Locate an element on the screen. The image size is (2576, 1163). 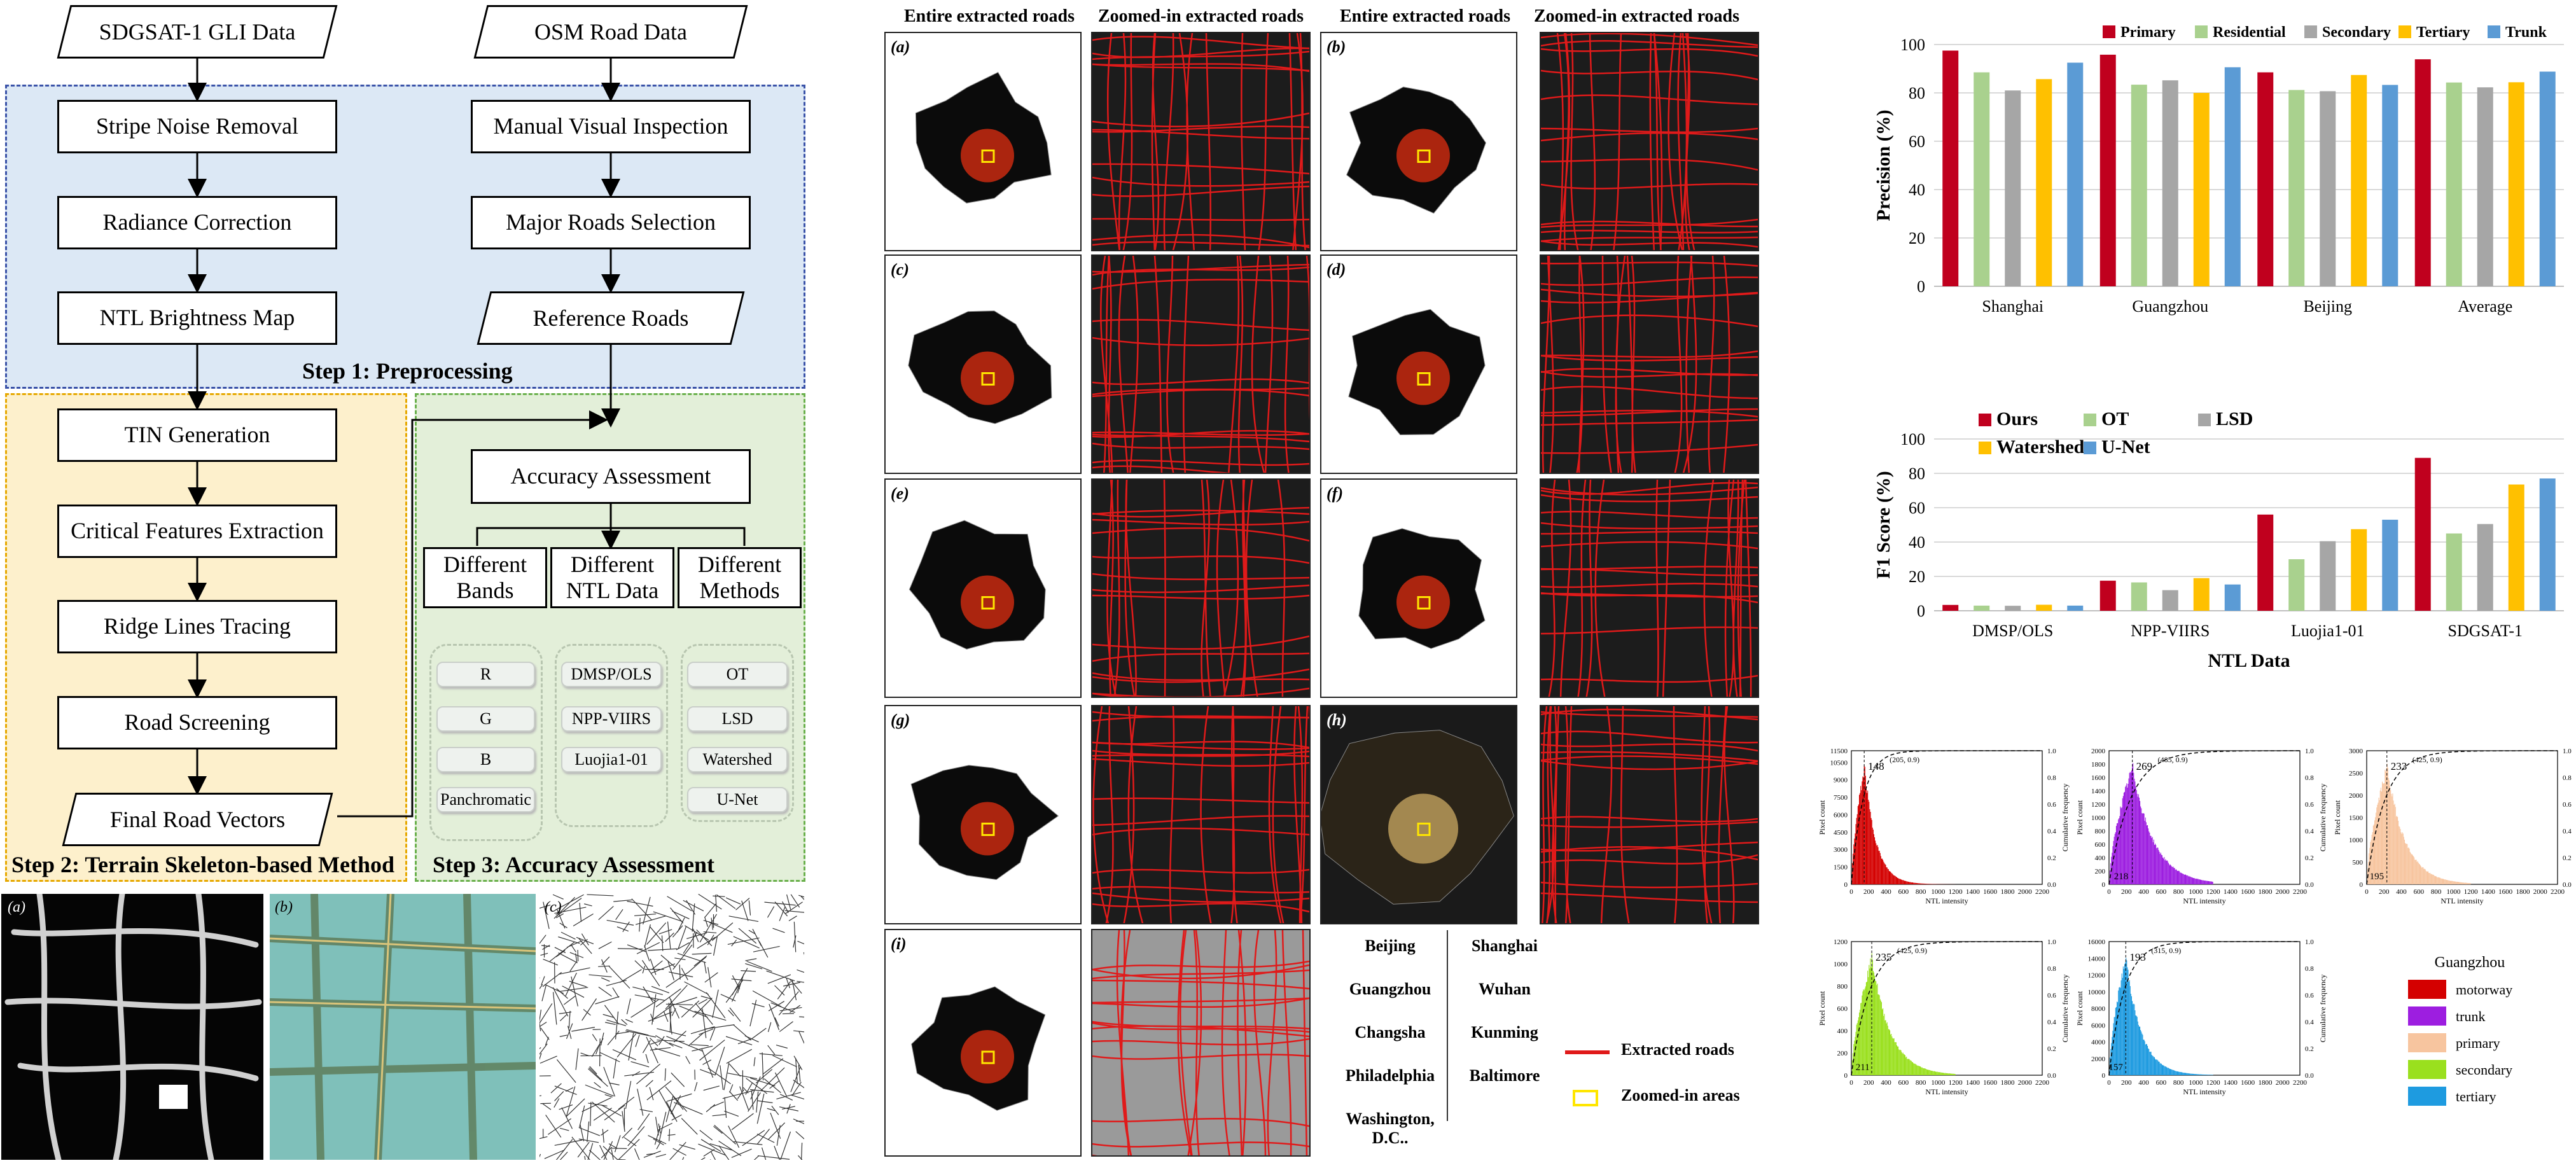
x-tick-label: 1400 is located at coordinates (2231, 892).